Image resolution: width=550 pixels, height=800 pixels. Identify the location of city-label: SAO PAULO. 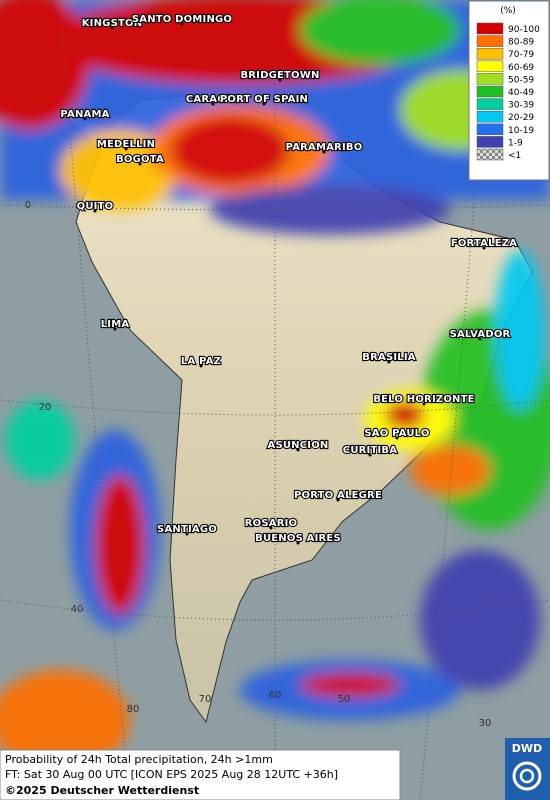
(396, 433).